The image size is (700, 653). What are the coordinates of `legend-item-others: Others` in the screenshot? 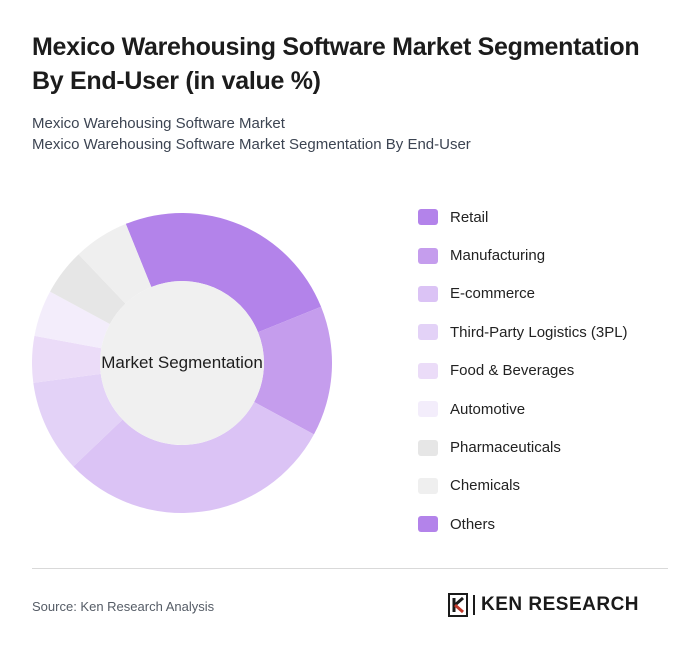 It's located at (553, 524).